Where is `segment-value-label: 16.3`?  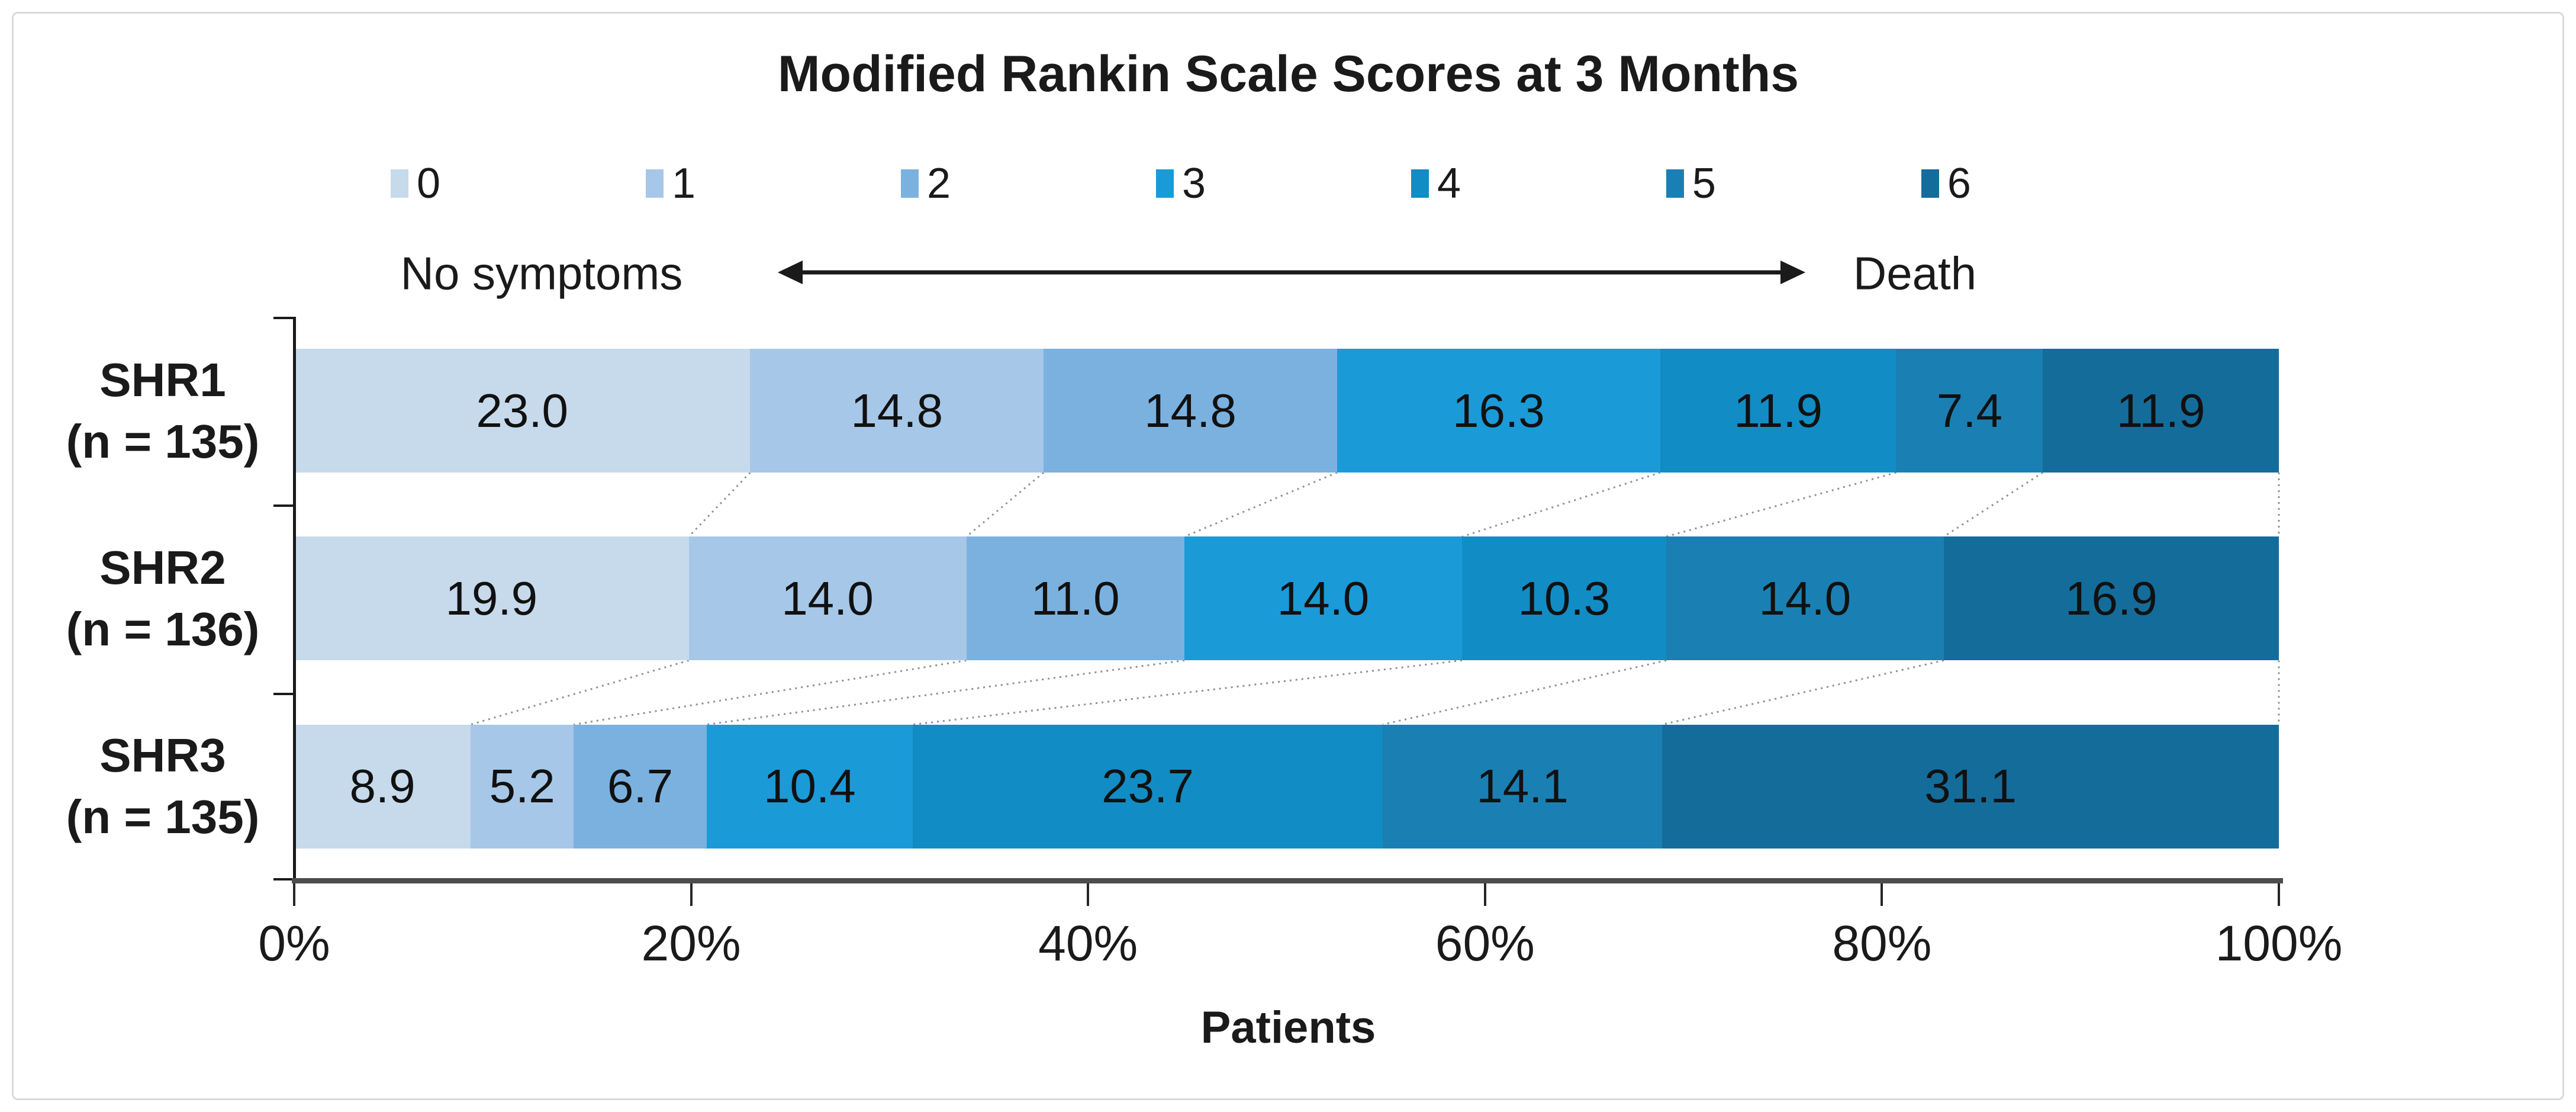
segment-value-label: 16.3 is located at coordinates (1499, 410).